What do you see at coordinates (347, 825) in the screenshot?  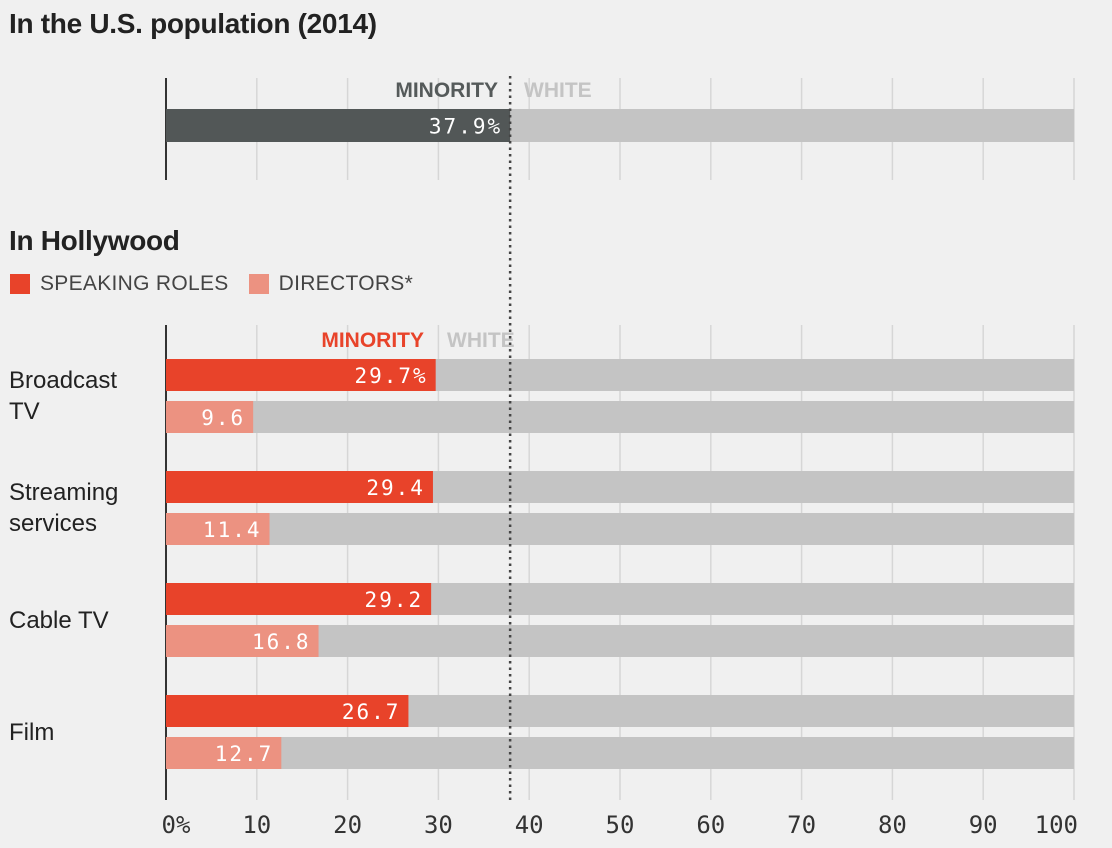 I see `x-tick-label: 20` at bounding box center [347, 825].